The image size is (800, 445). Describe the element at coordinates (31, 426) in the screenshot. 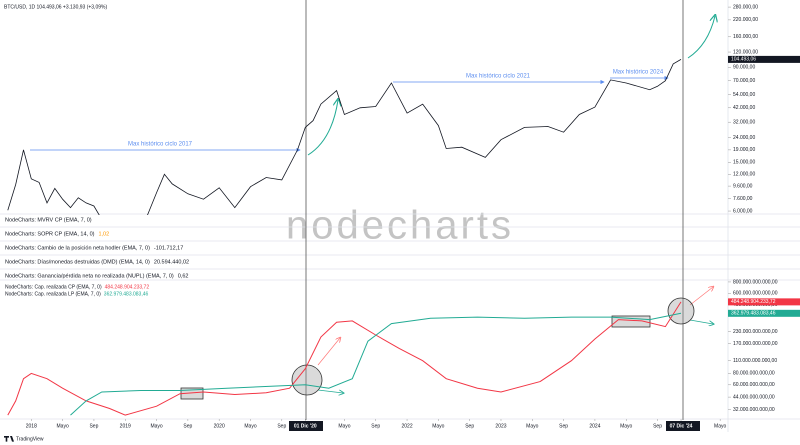

I see `x-tick-label: 2018` at that location.